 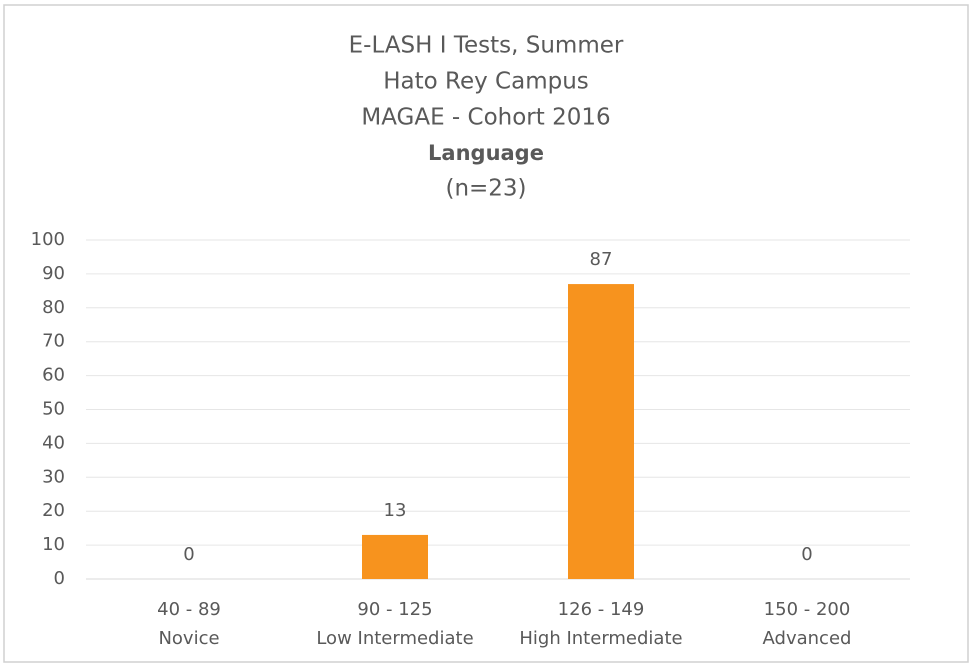 What do you see at coordinates (485, 189) in the screenshot?
I see `chart-title: (n=23)` at bounding box center [485, 189].